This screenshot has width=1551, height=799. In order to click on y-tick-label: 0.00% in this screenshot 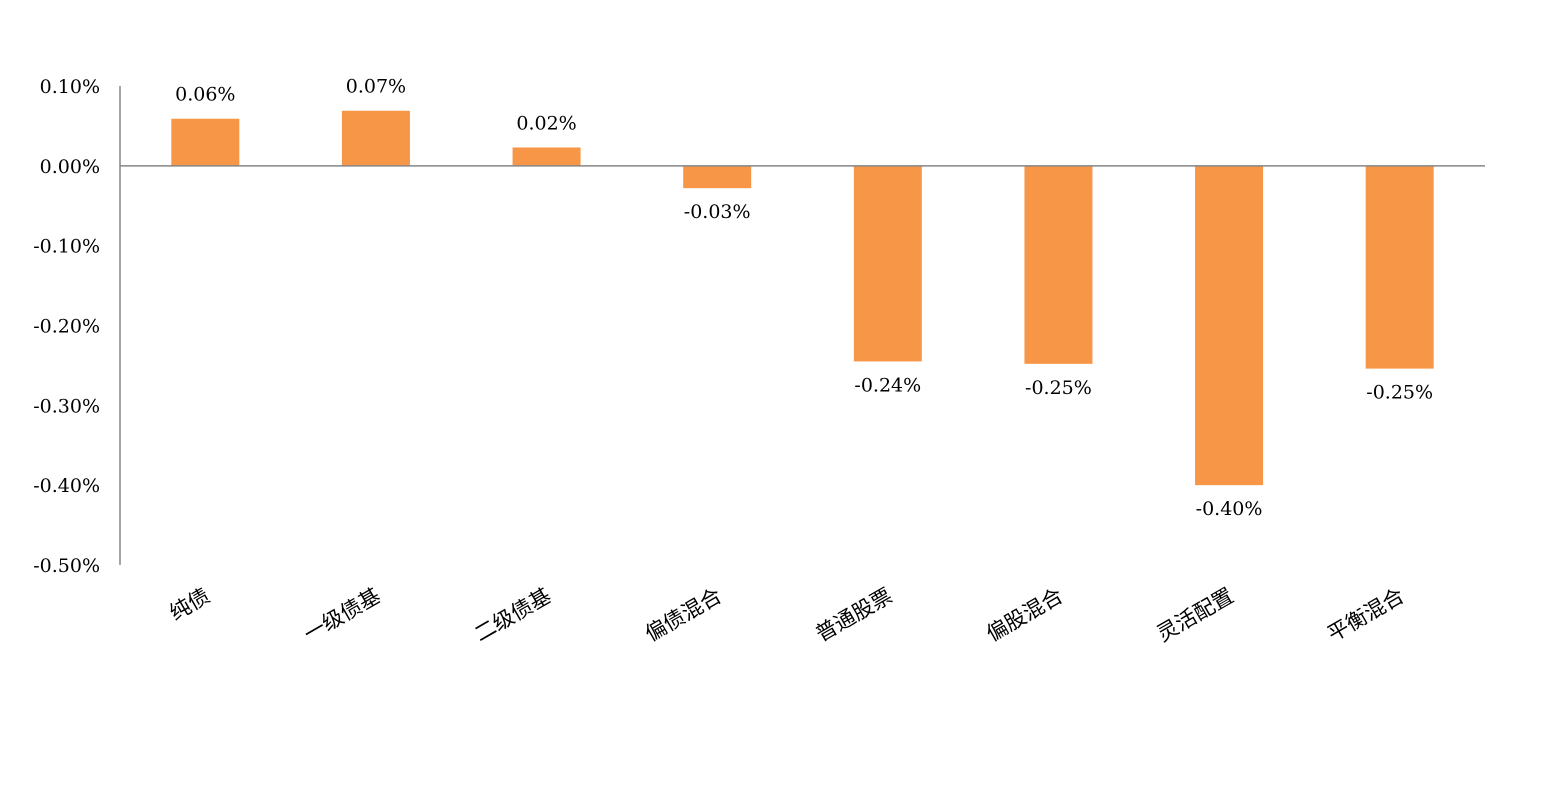, I will do `click(70, 167)`.